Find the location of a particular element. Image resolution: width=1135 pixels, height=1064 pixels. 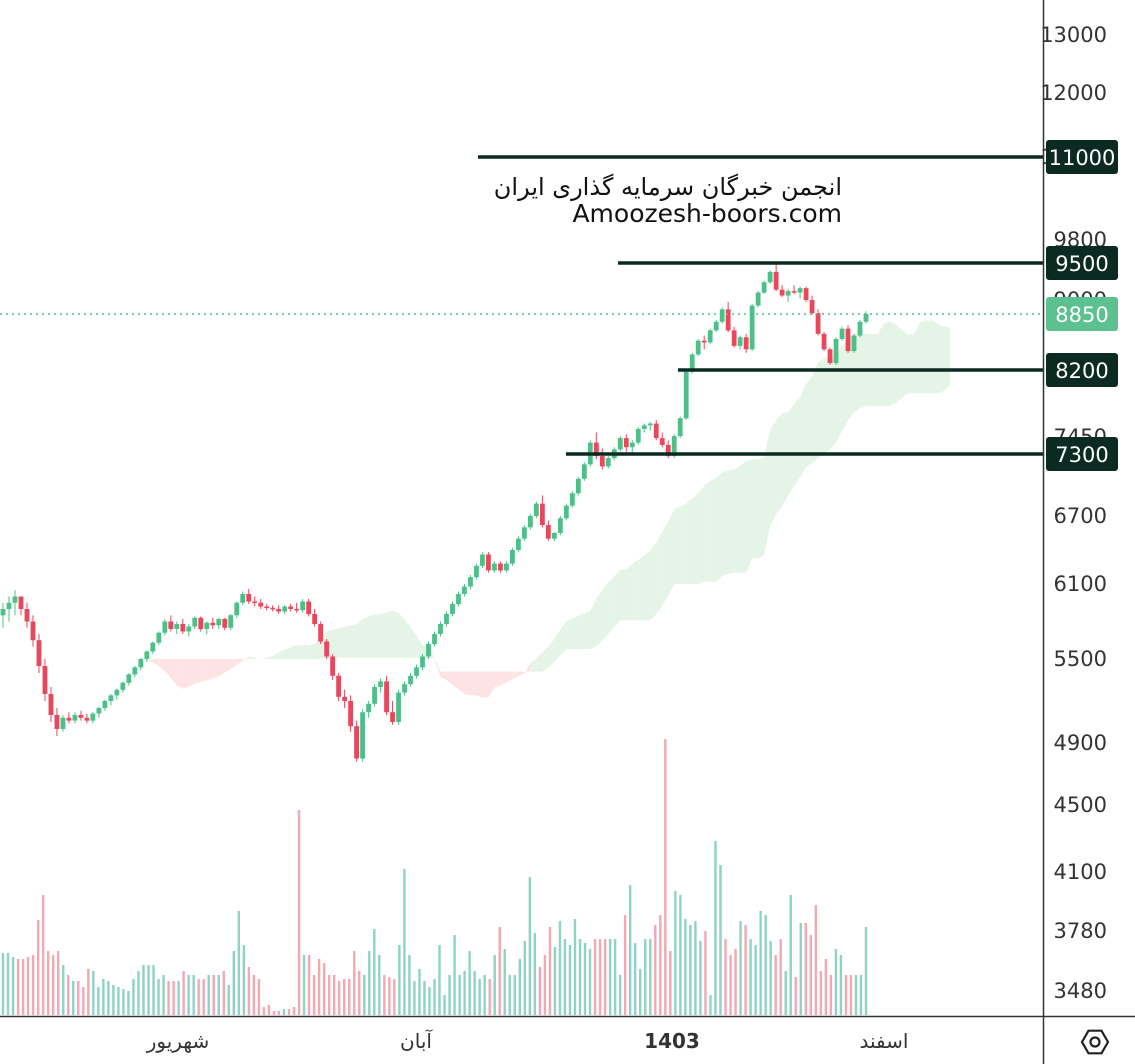

chart-settings-icon is located at coordinates (1095, 1042).